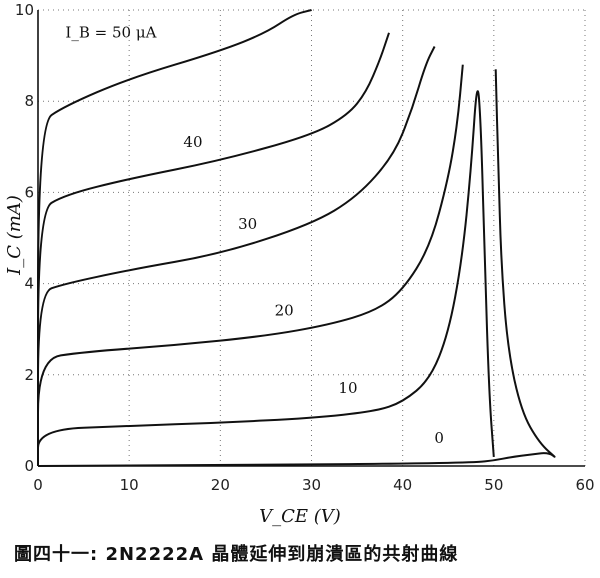  Describe the element at coordinates (584, 485) in the screenshot. I see `x-tick-label: 60` at that location.